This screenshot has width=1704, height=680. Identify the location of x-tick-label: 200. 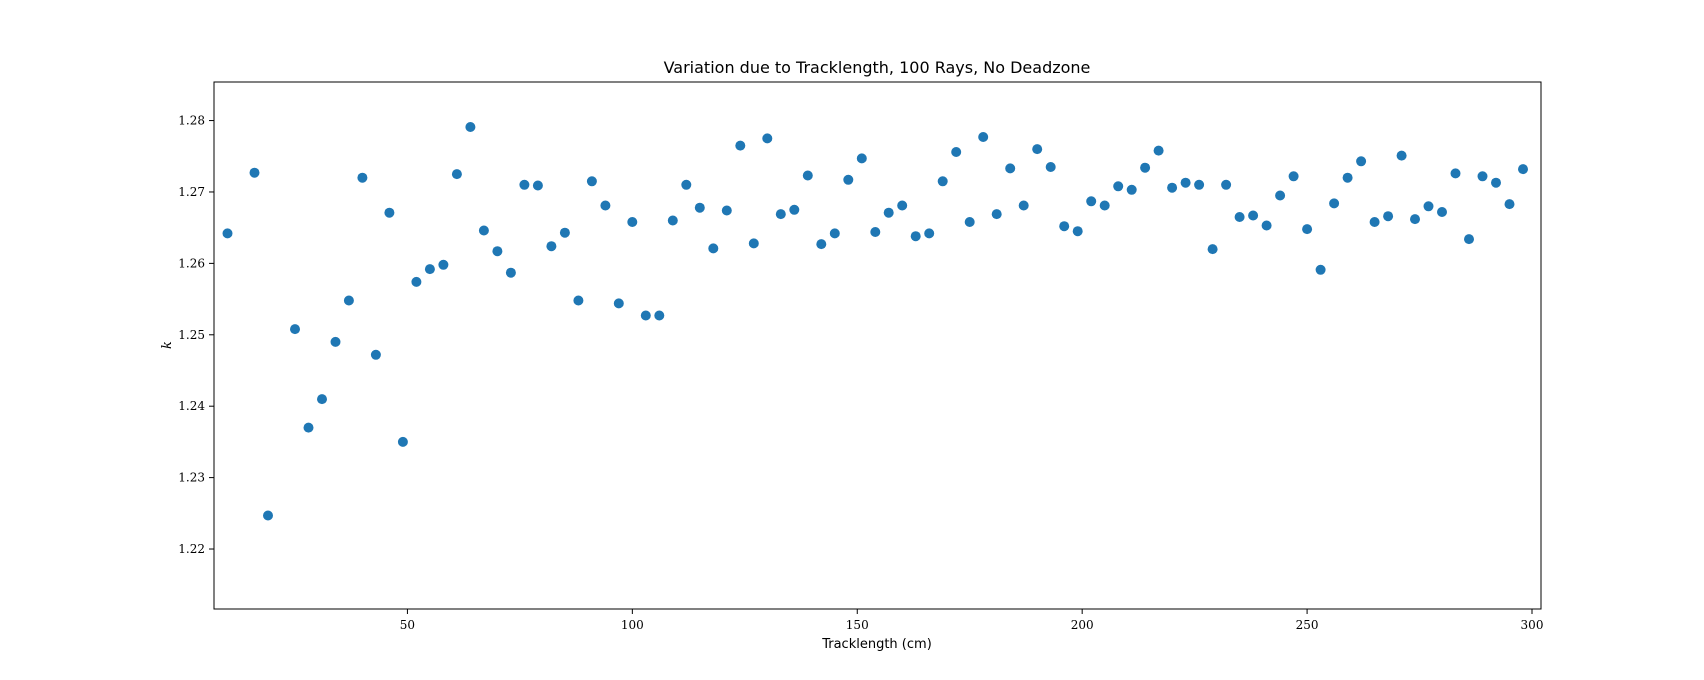
(1082, 625).